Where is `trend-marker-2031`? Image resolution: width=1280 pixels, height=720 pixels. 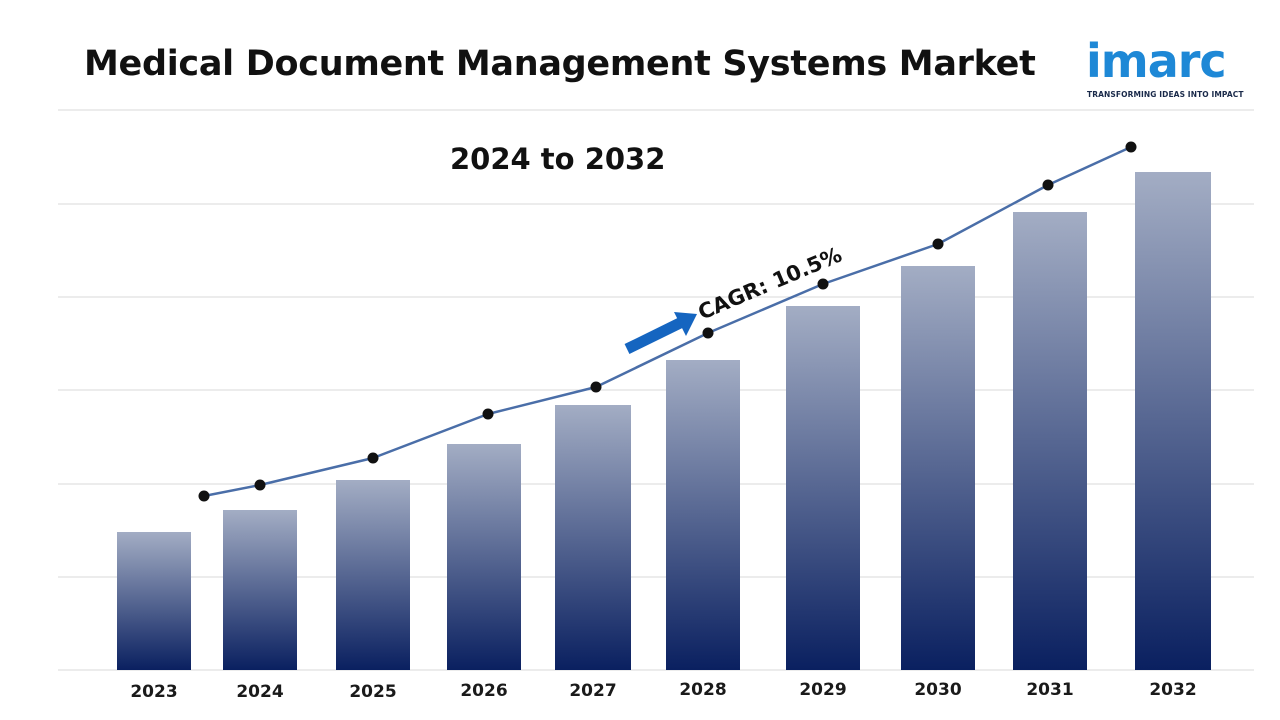
trend-marker-2031 is located at coordinates (1048, 185).